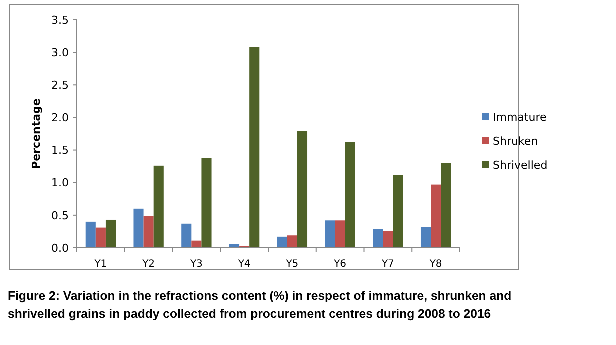 This screenshot has height=345, width=616. What do you see at coordinates (520, 117) in the screenshot?
I see `legend-label: Immature` at bounding box center [520, 117].